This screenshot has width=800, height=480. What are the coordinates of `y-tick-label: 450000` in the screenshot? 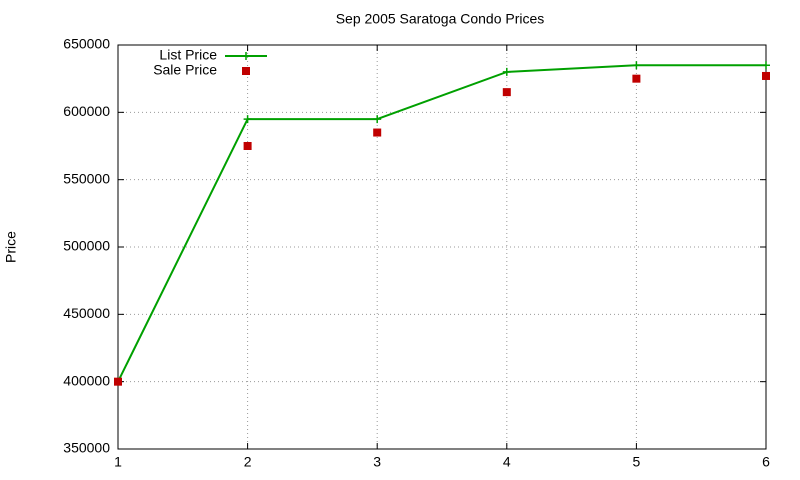 It's located at (86, 313).